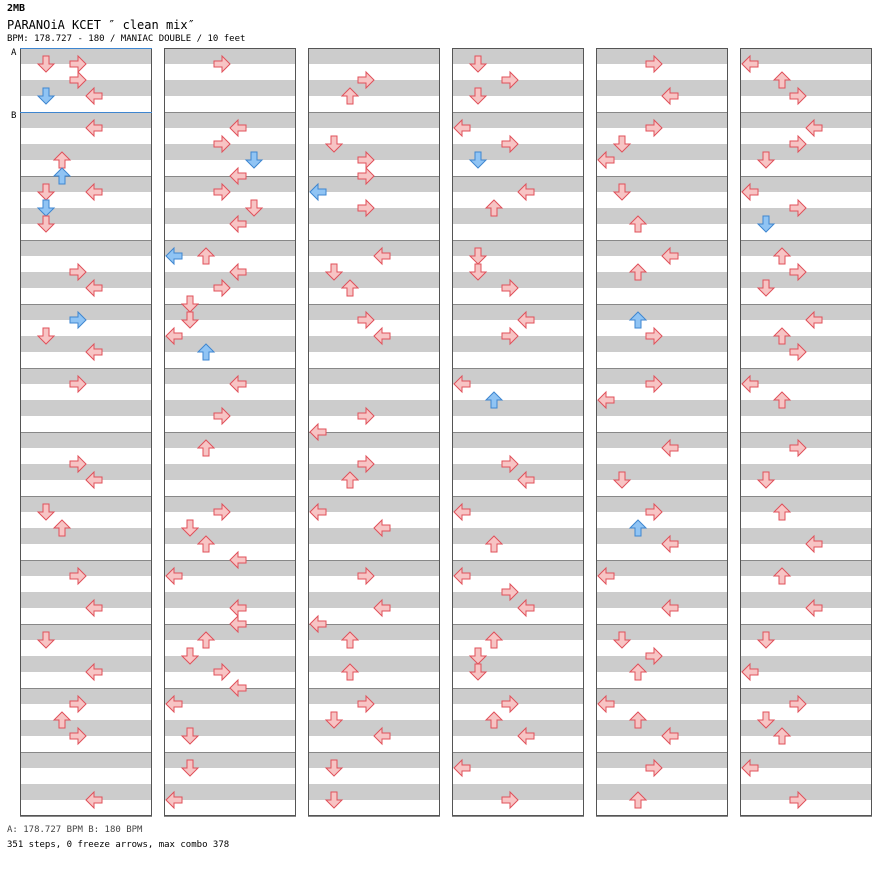  I want to click on bpm-marker-b: B, so click(14, 116).